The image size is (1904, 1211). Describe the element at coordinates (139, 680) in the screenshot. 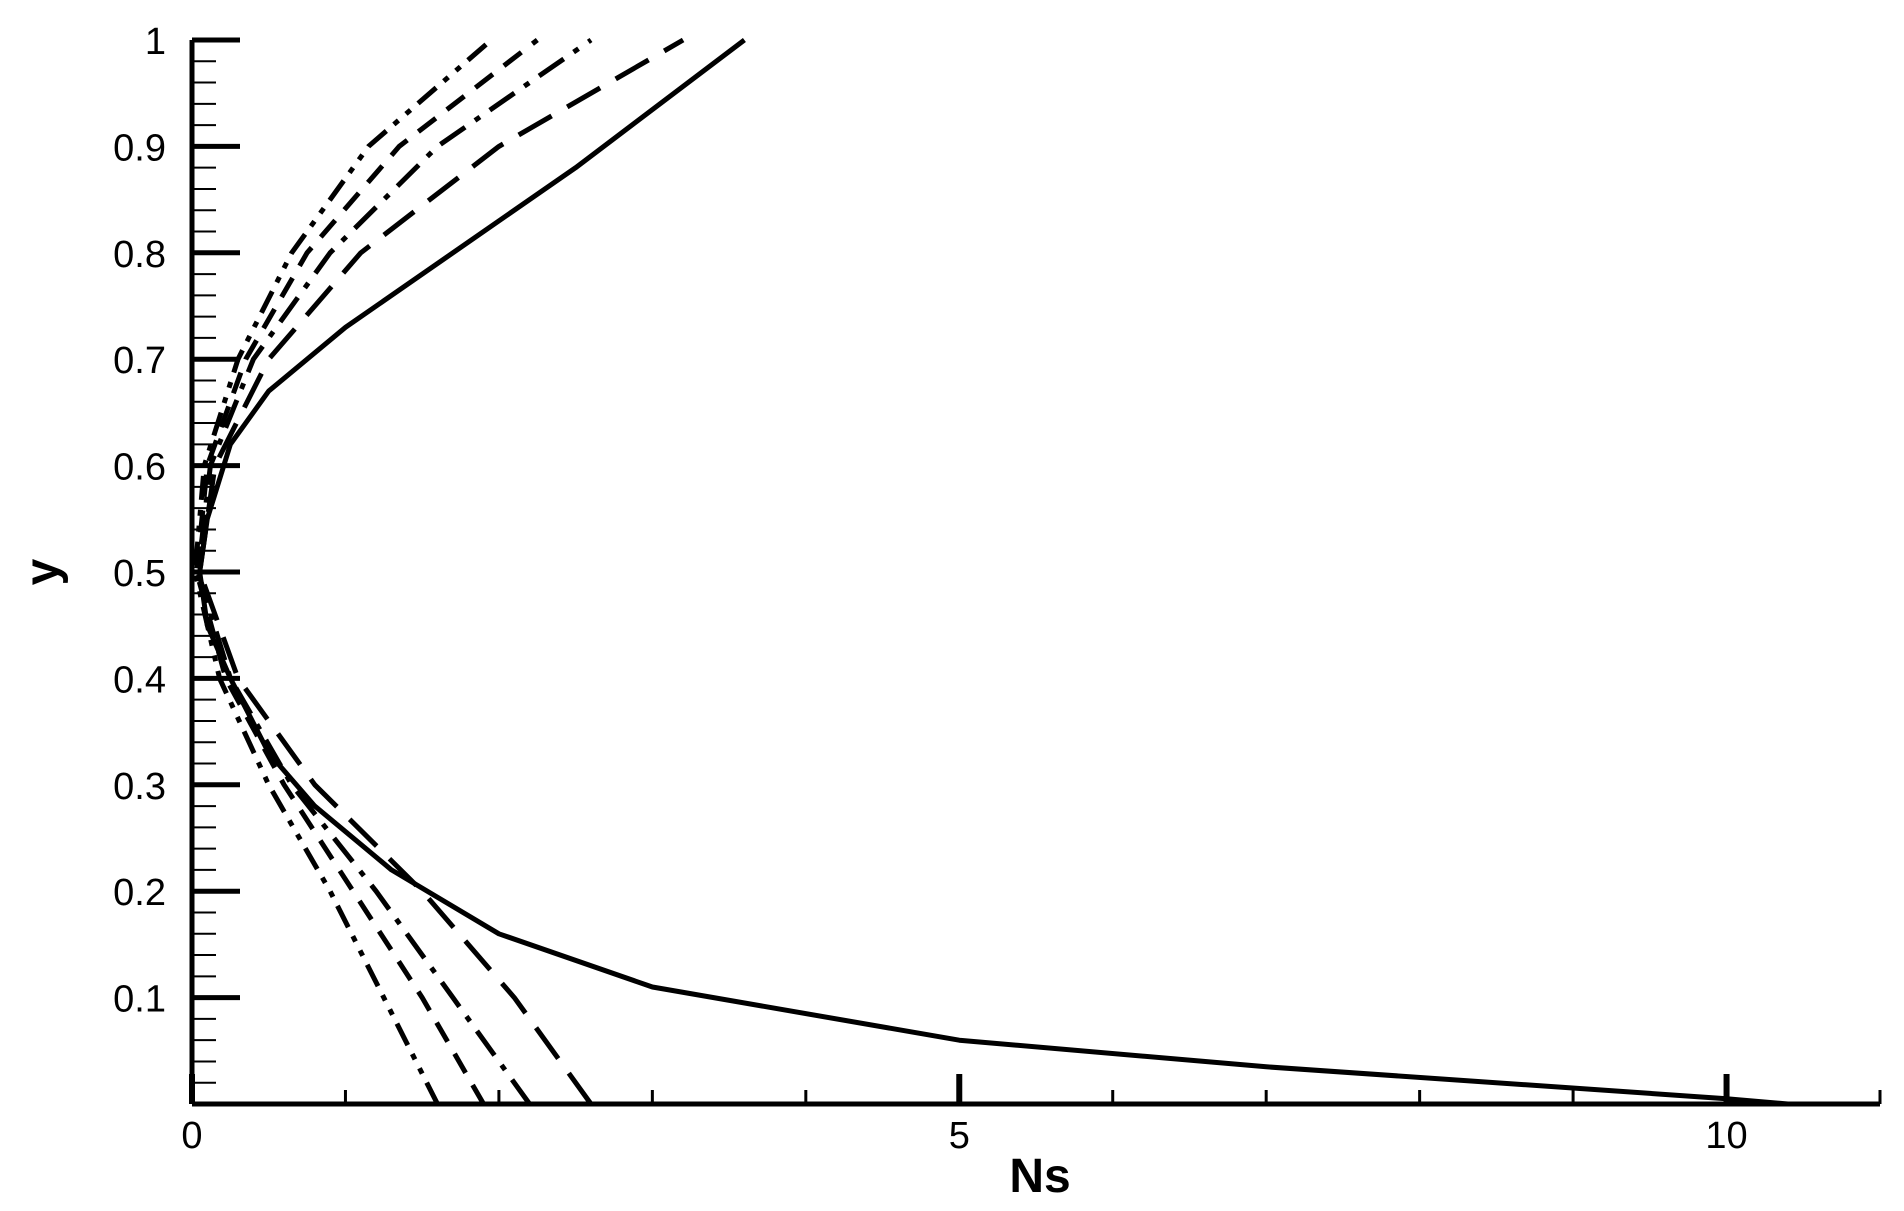

I see `y-tick-label: 0.4` at that location.